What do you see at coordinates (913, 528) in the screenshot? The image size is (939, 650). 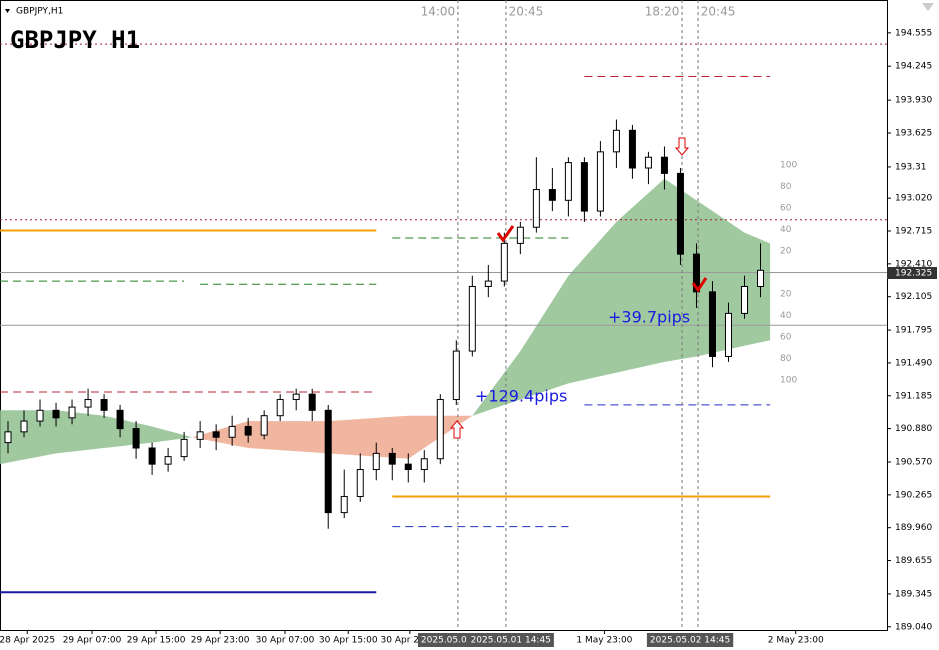 I see `y-tick-label: 189.960` at bounding box center [913, 528].